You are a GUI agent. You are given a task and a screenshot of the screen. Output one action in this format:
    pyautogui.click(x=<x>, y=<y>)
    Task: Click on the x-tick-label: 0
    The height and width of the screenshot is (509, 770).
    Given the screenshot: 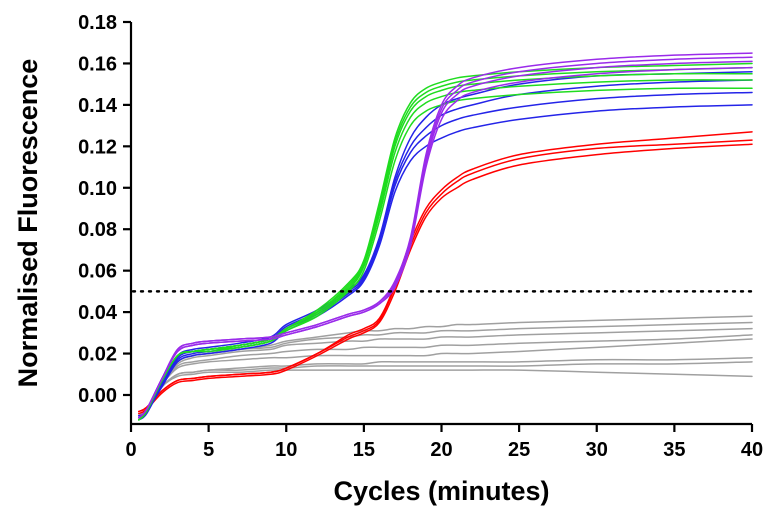 What is the action you would take?
    pyautogui.click(x=130, y=450)
    